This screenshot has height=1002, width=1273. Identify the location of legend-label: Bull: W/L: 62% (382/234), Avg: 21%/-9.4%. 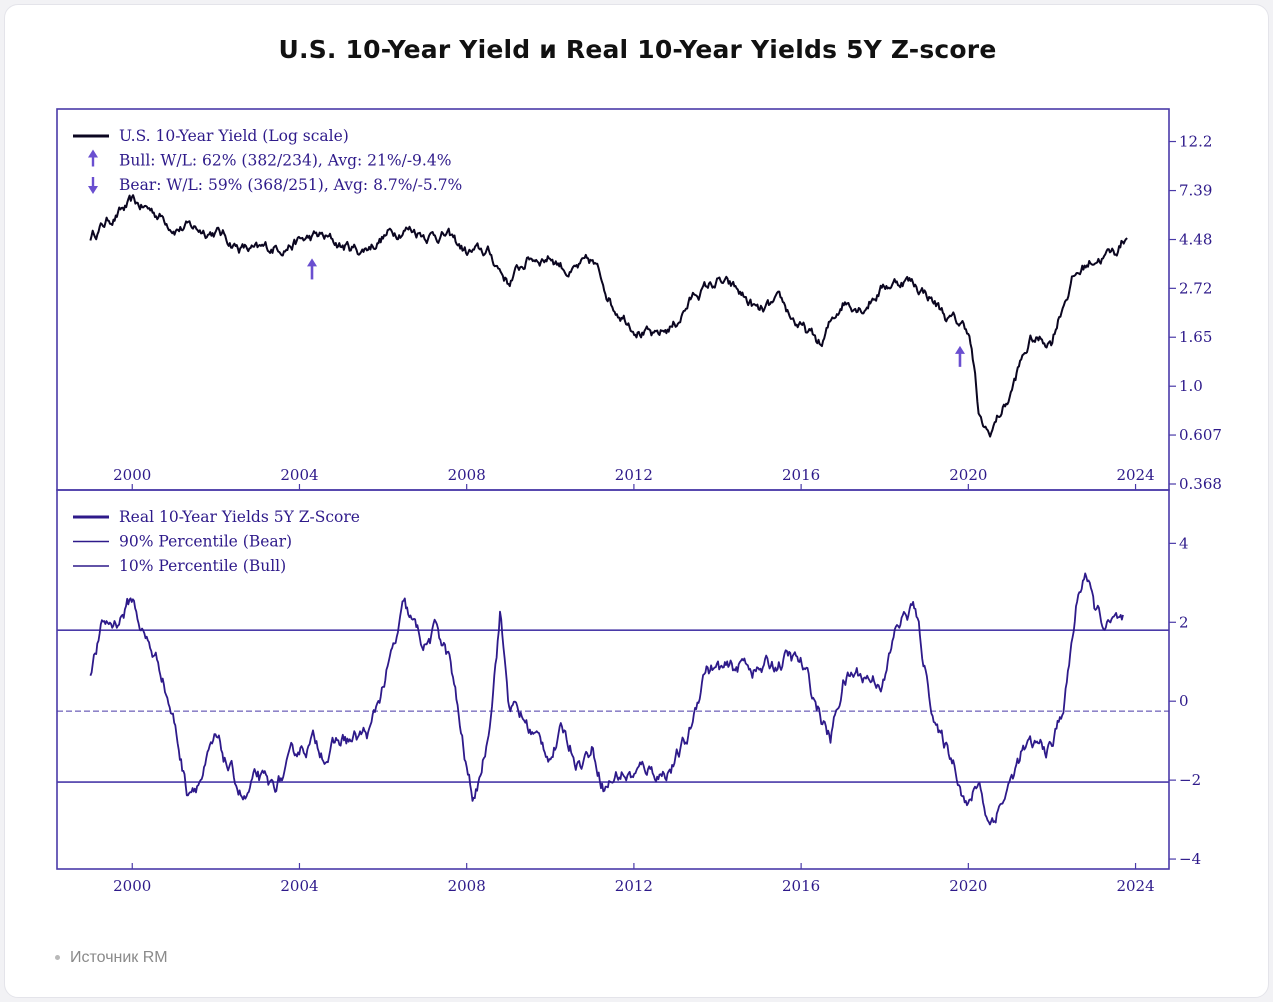
(285, 161).